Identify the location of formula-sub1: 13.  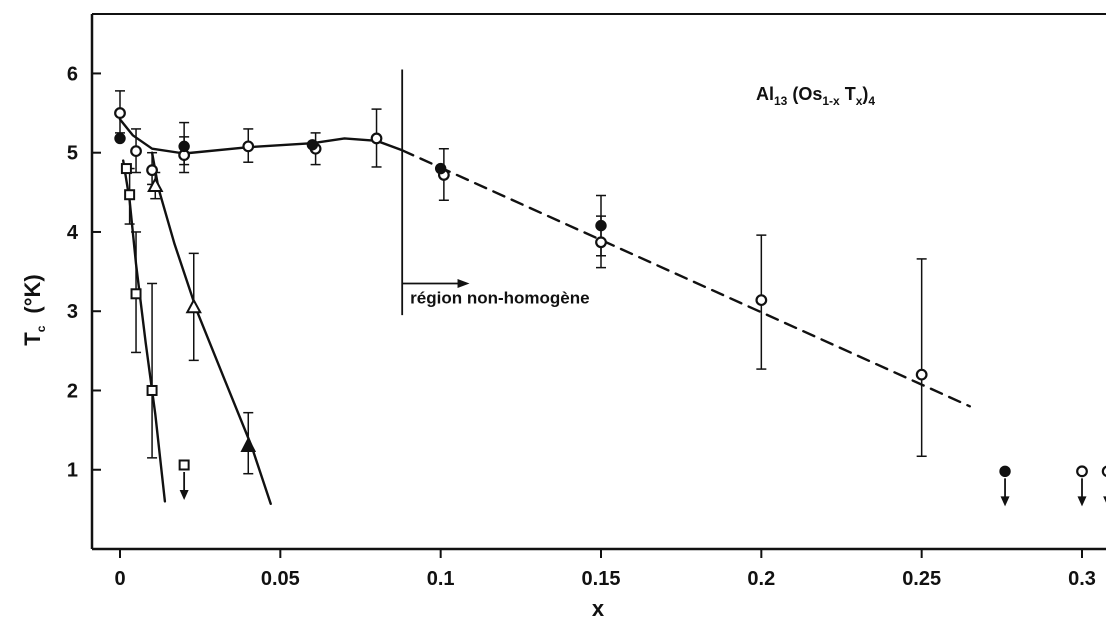
(781, 101).